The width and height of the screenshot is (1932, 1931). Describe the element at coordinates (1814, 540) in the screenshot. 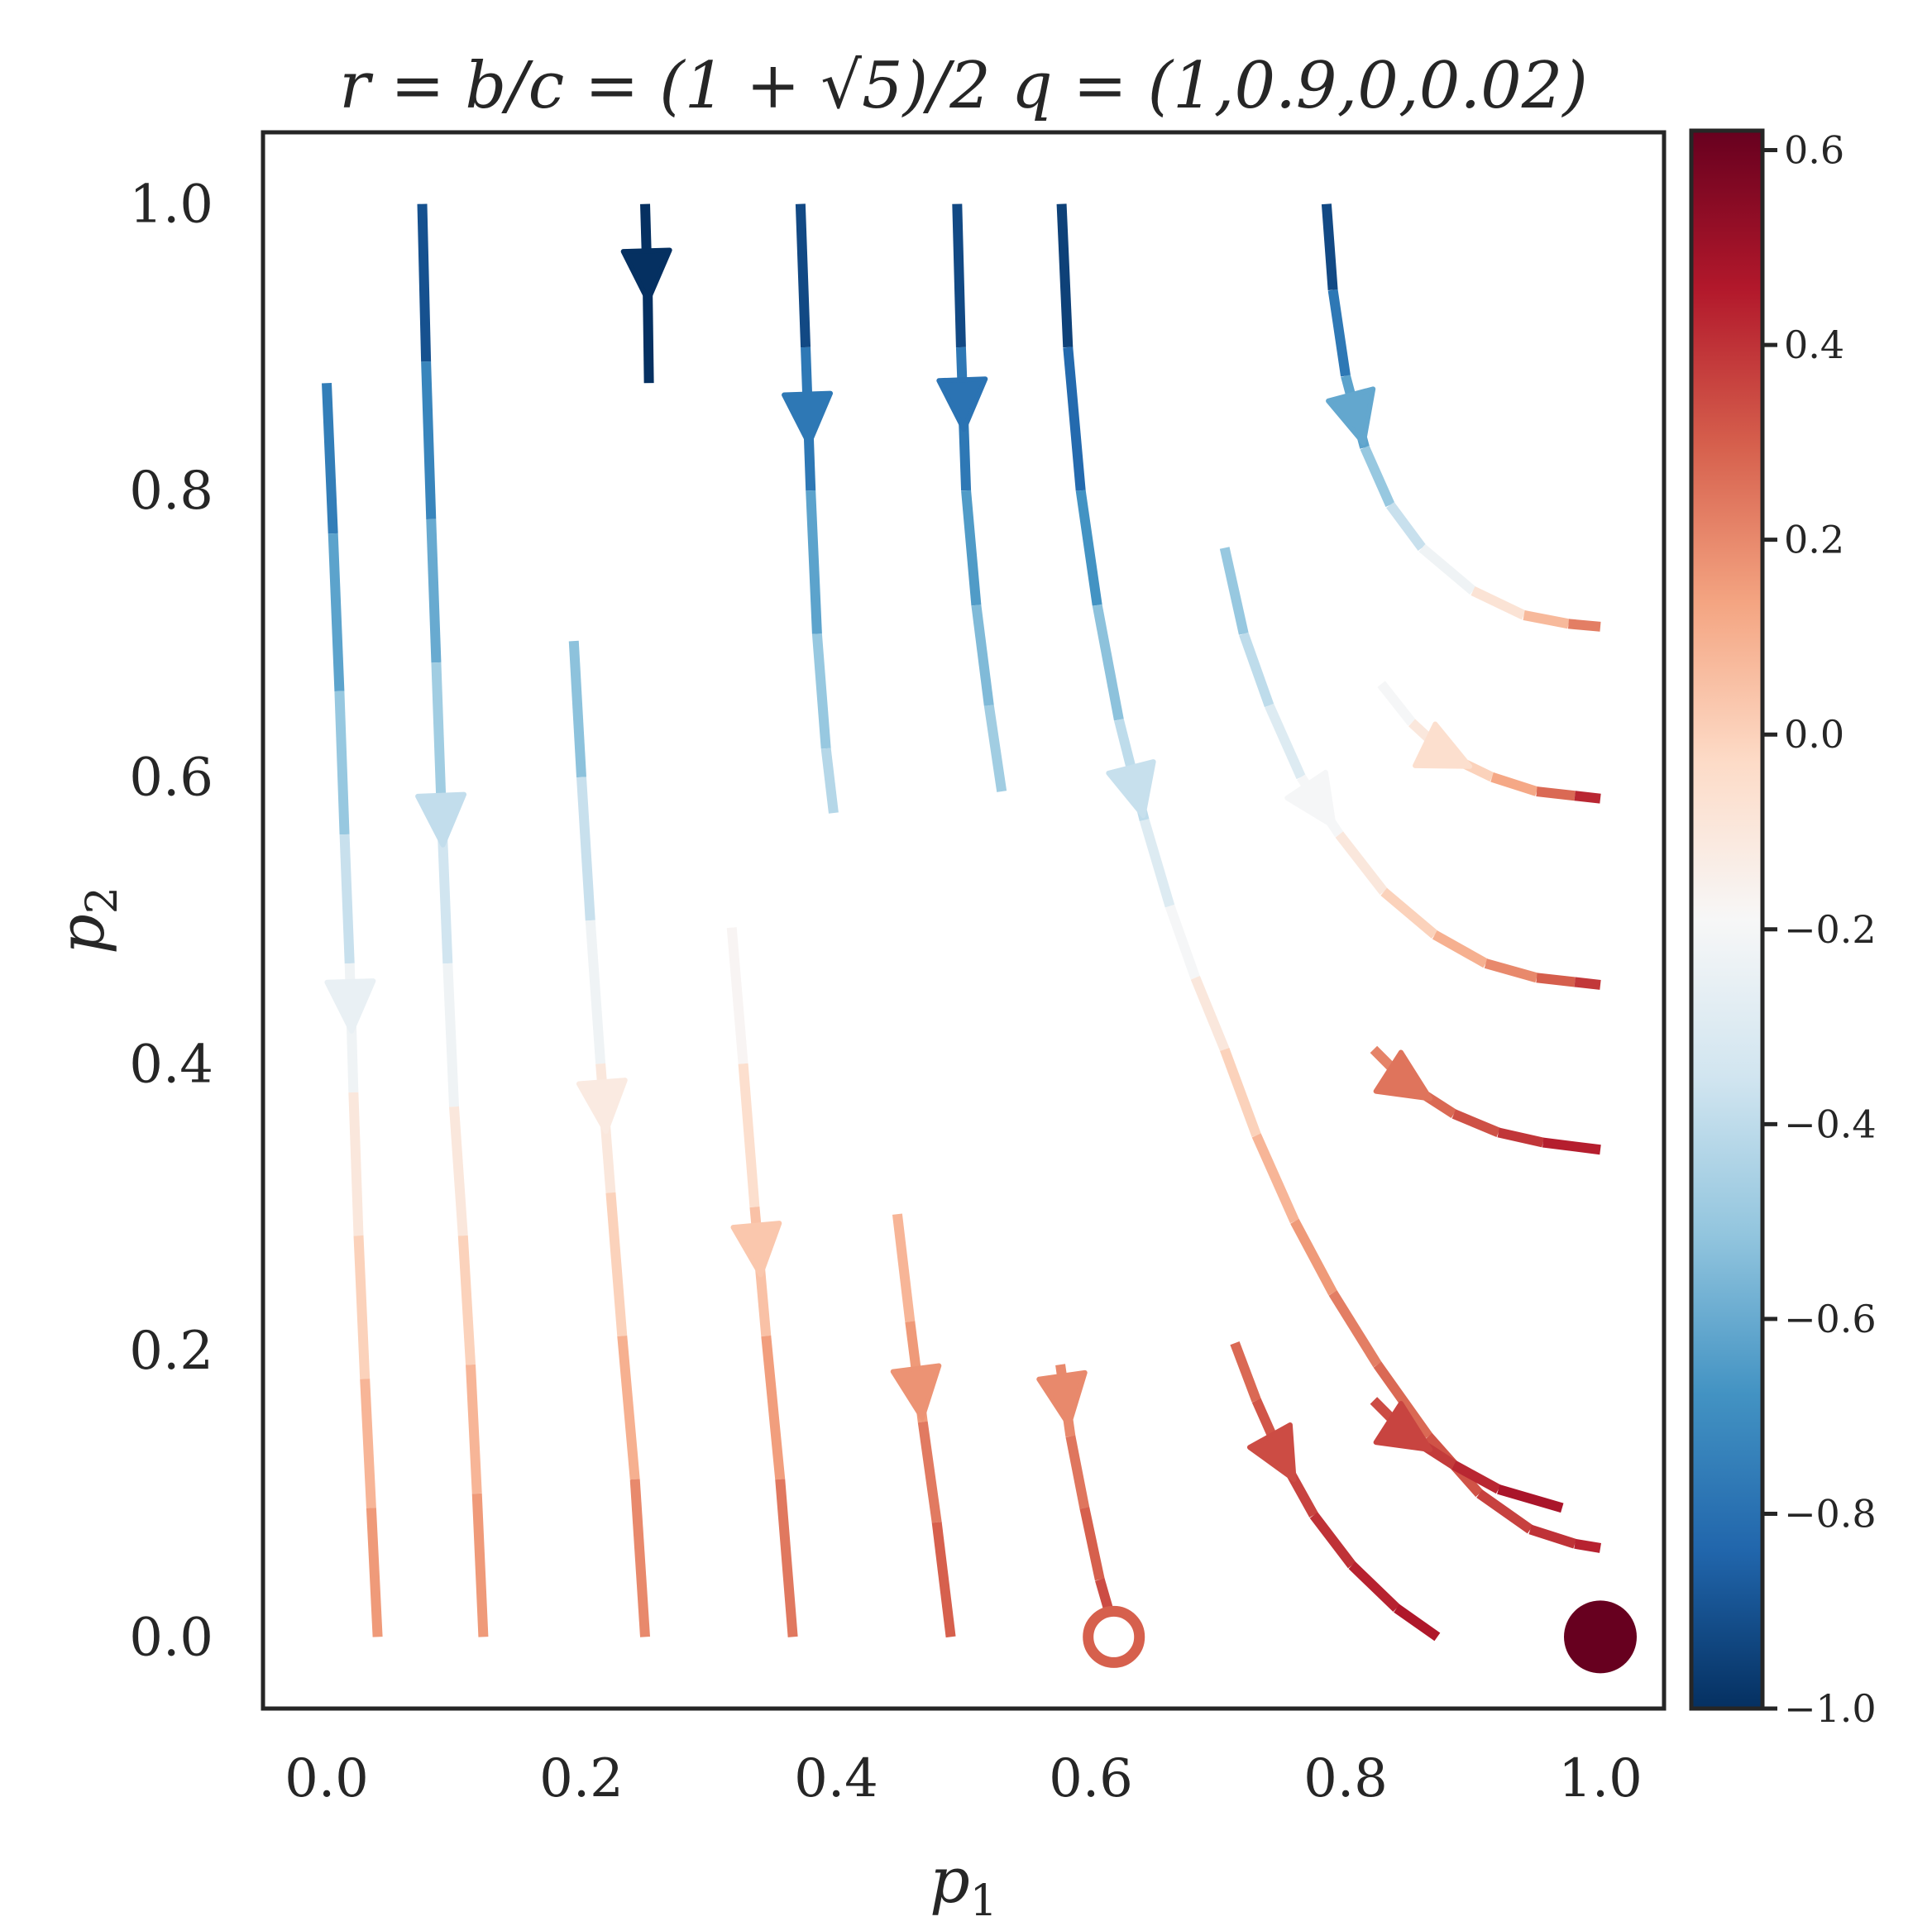

I see `colorbar-tick-label: 0.2` at that location.